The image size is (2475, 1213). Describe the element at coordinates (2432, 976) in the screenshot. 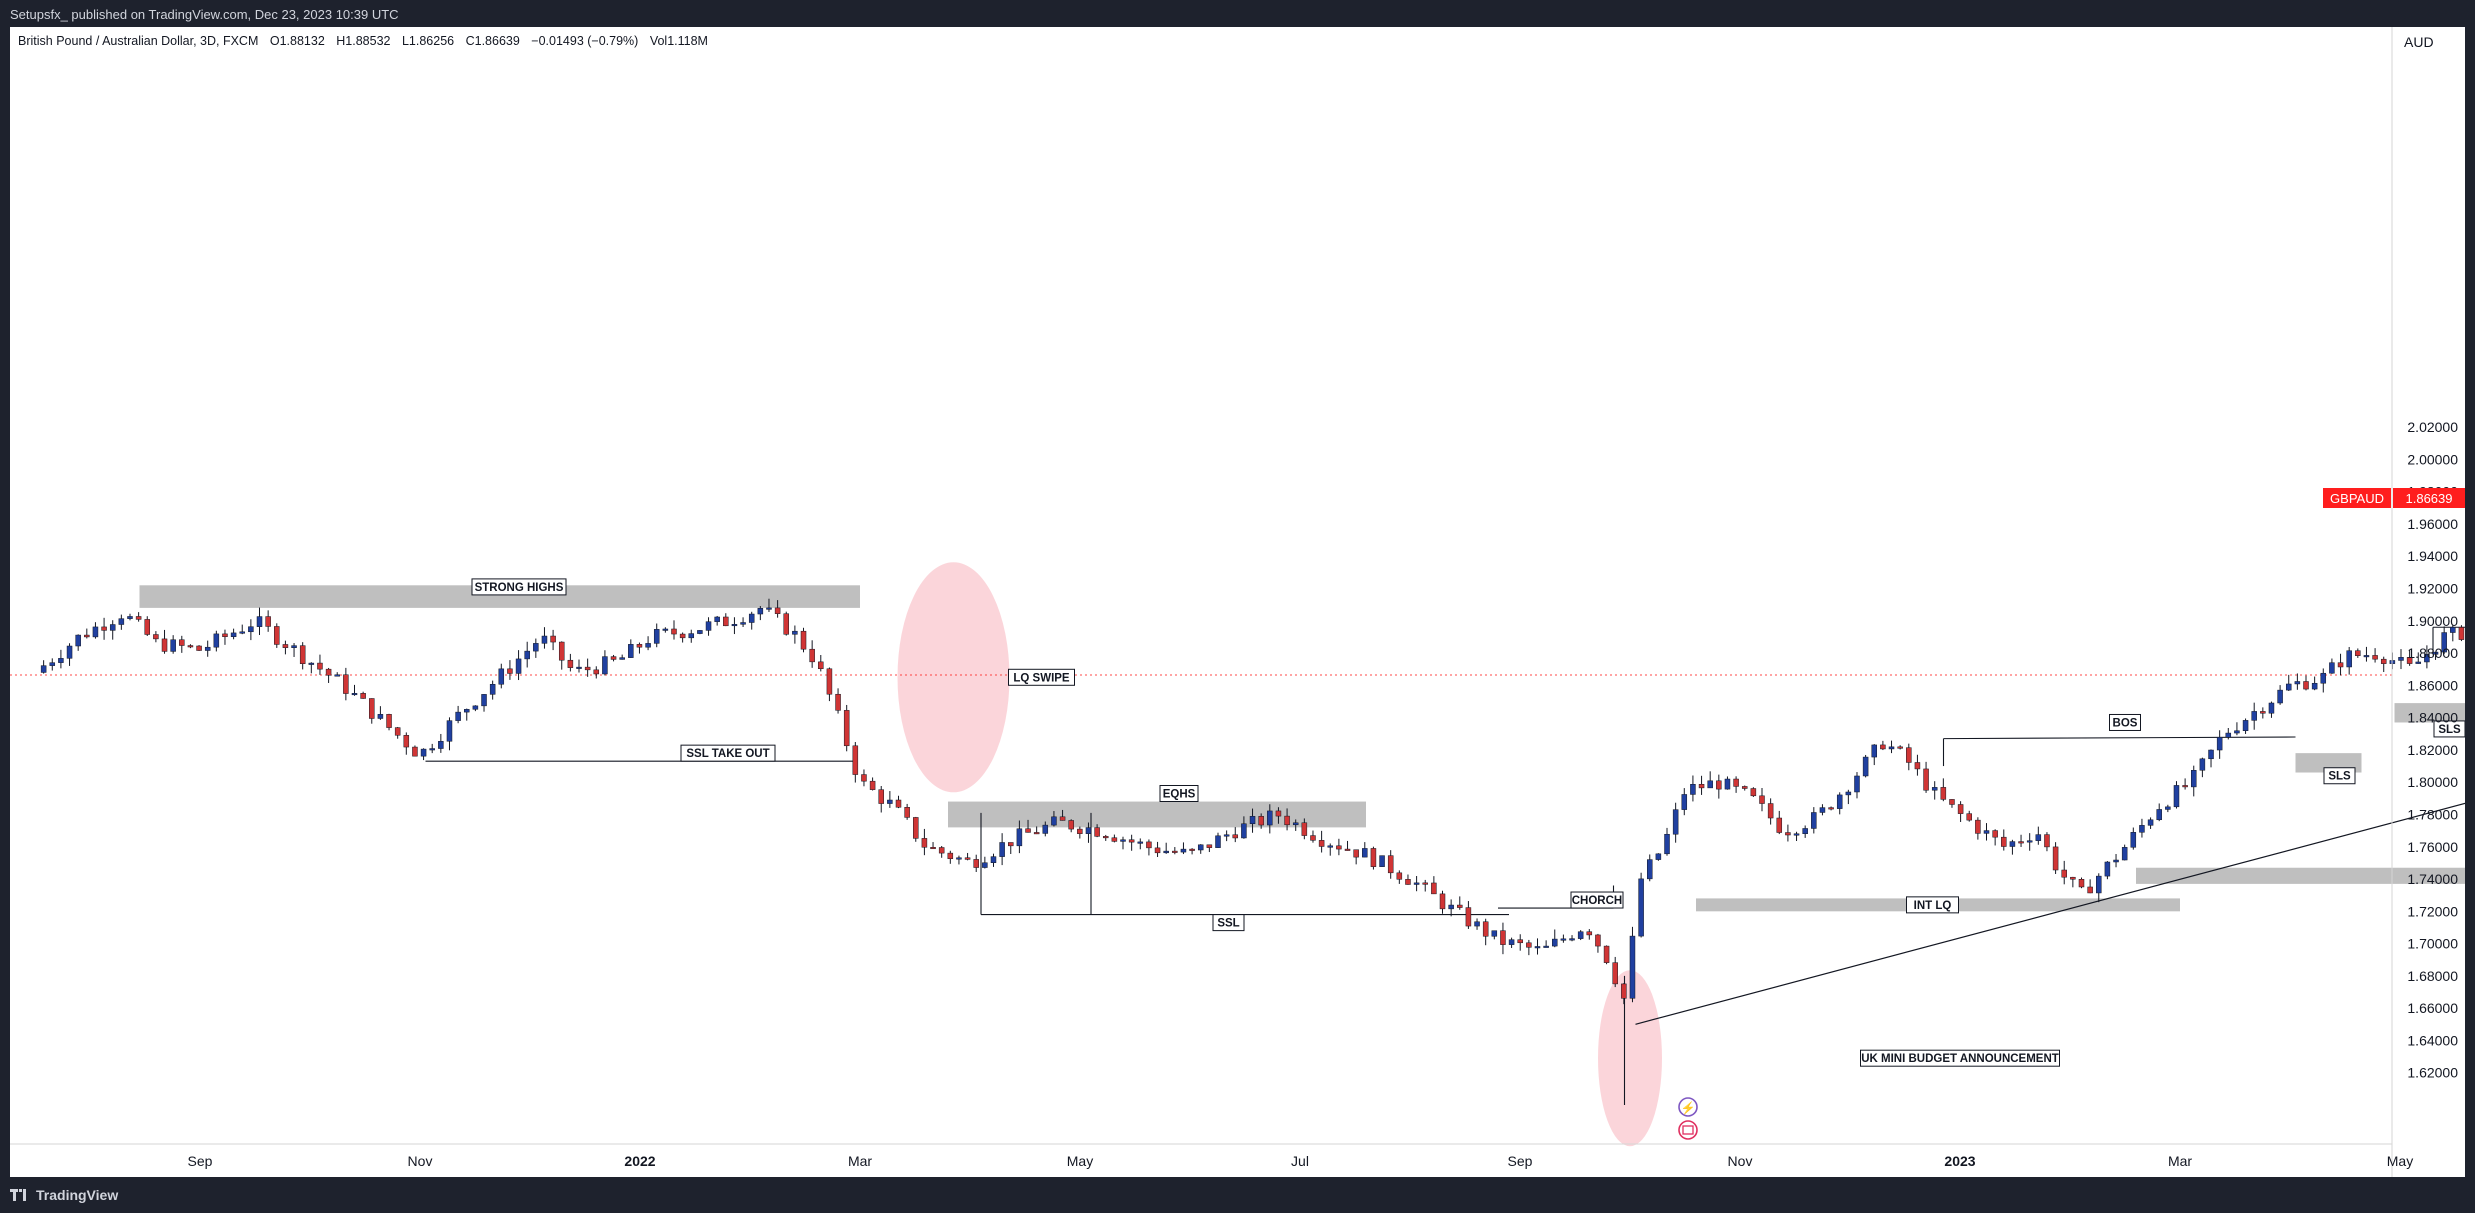

I see `y-tick-label: 1.68000` at that location.